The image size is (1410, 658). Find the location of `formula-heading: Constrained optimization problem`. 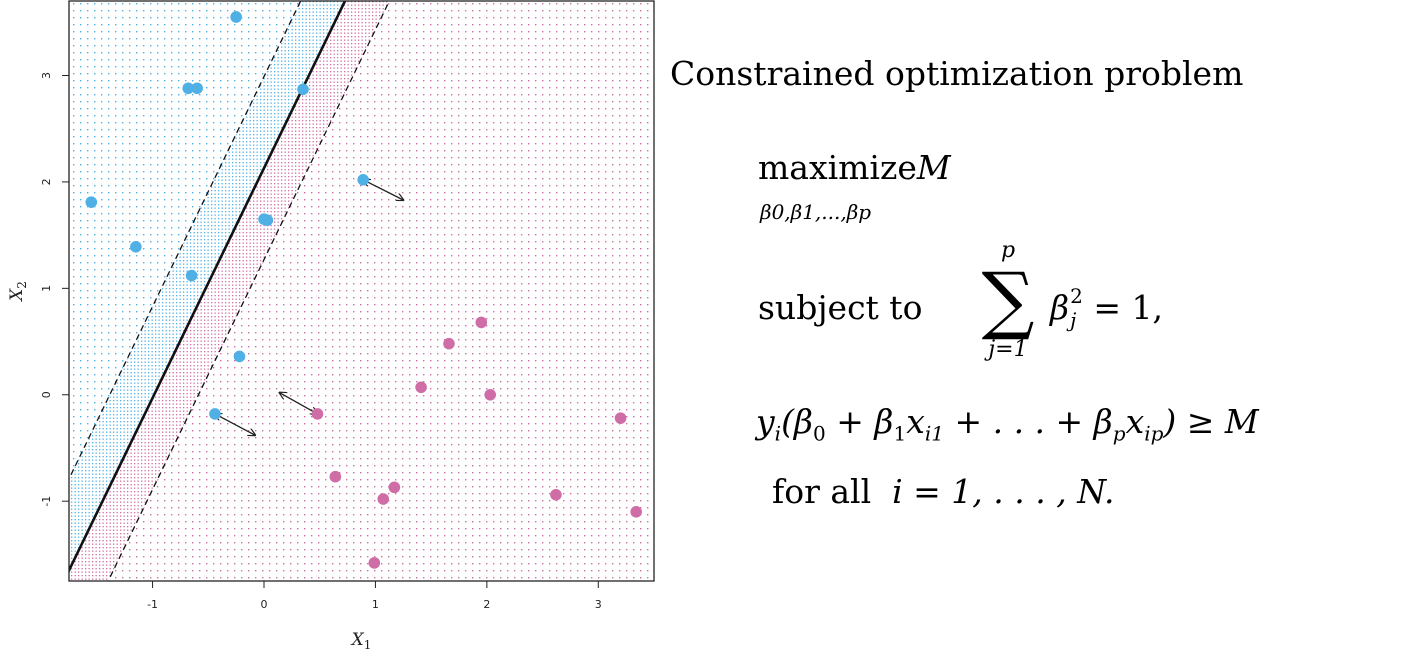

formula-heading: Constrained optimization problem is located at coordinates (957, 73).